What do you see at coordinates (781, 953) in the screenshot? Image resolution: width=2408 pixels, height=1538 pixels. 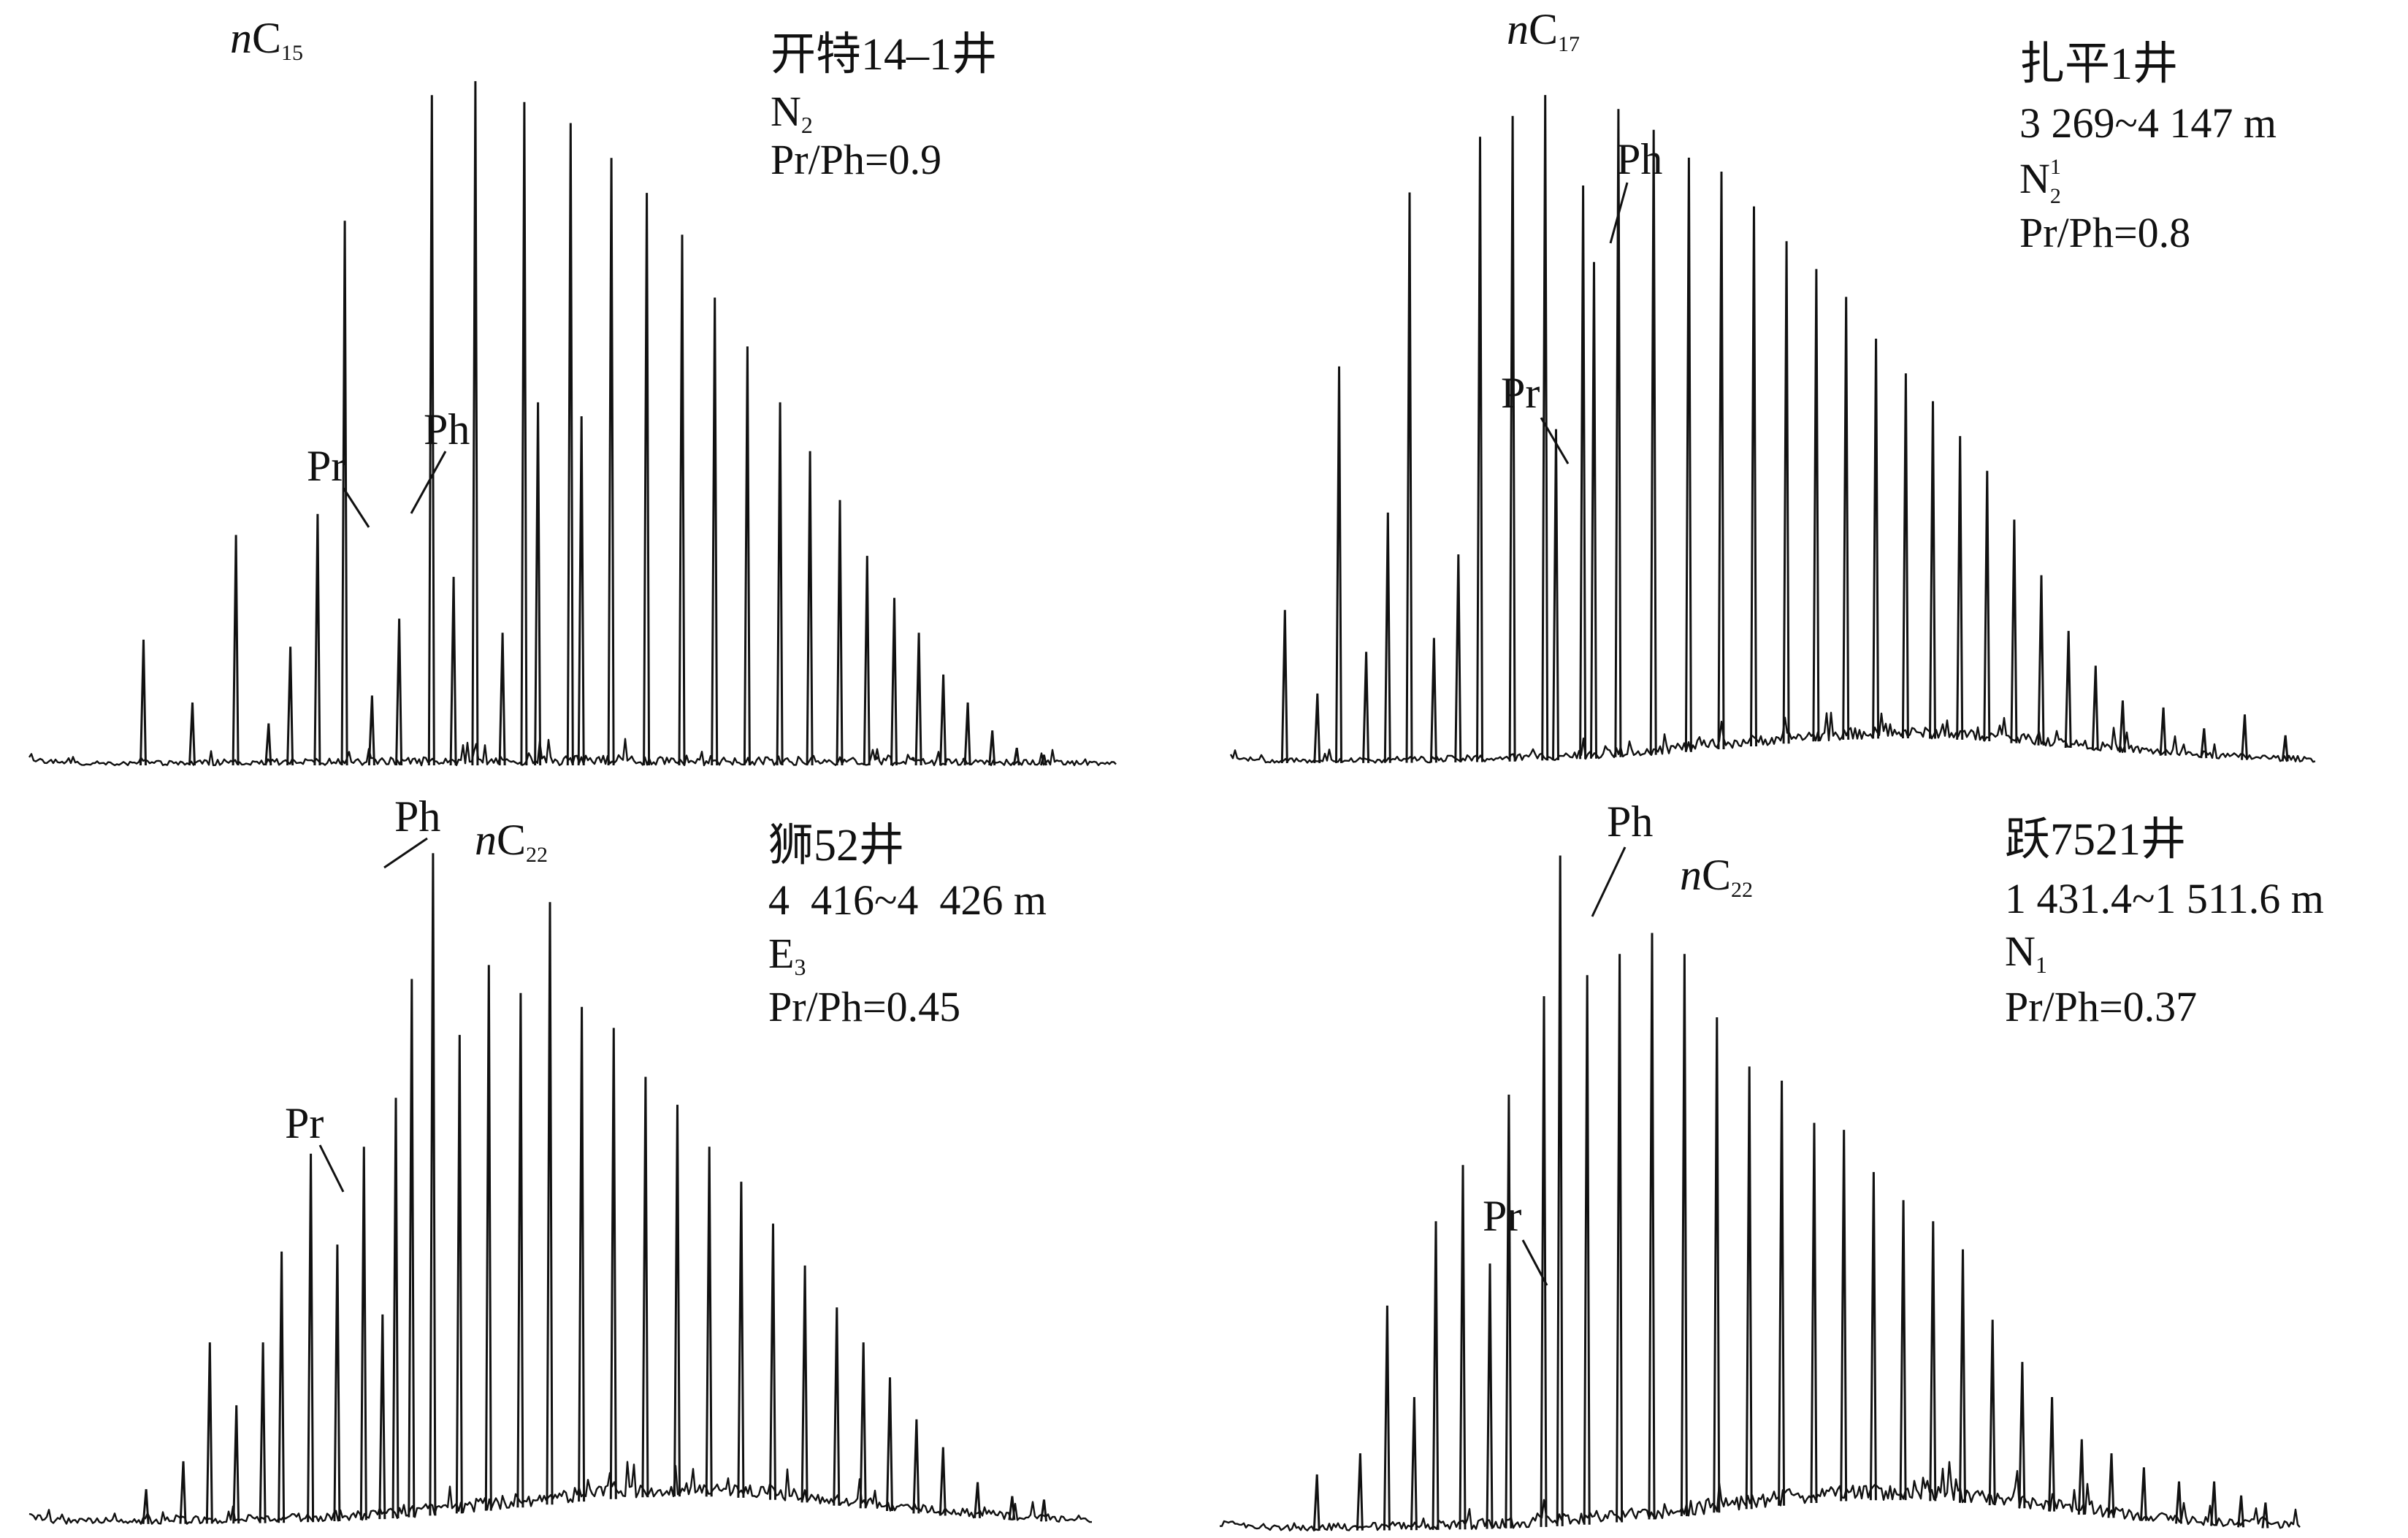 I see `formation-symbol: E` at bounding box center [781, 953].